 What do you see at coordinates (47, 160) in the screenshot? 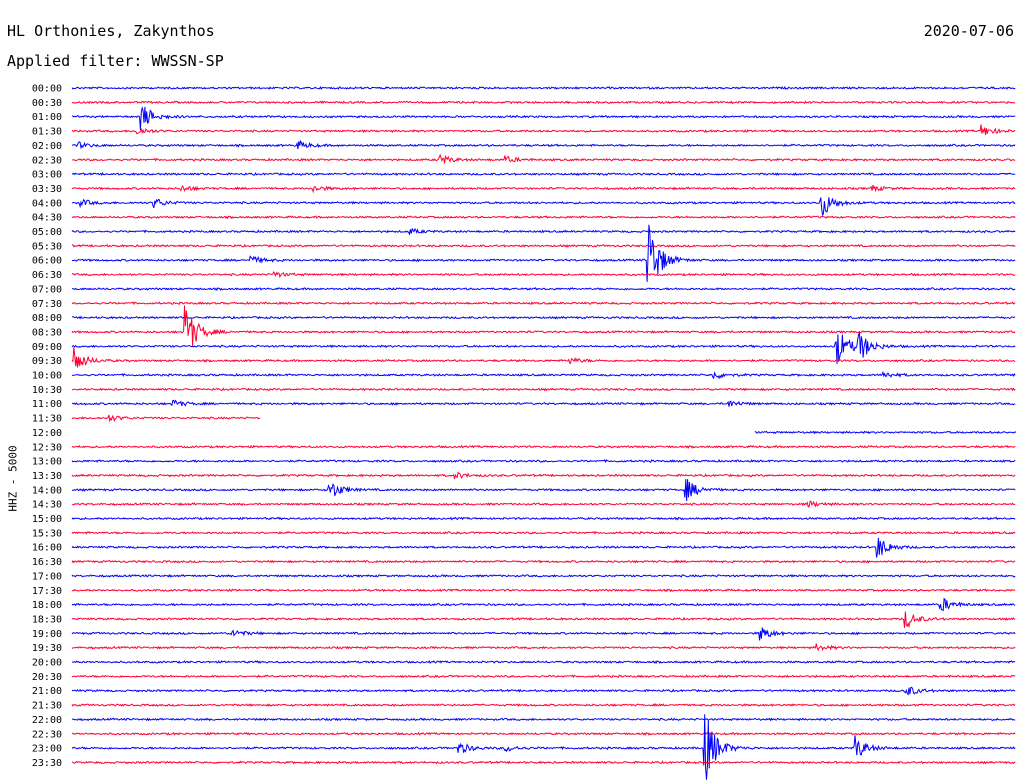
I see `row-label-0230: 02:30` at bounding box center [47, 160].